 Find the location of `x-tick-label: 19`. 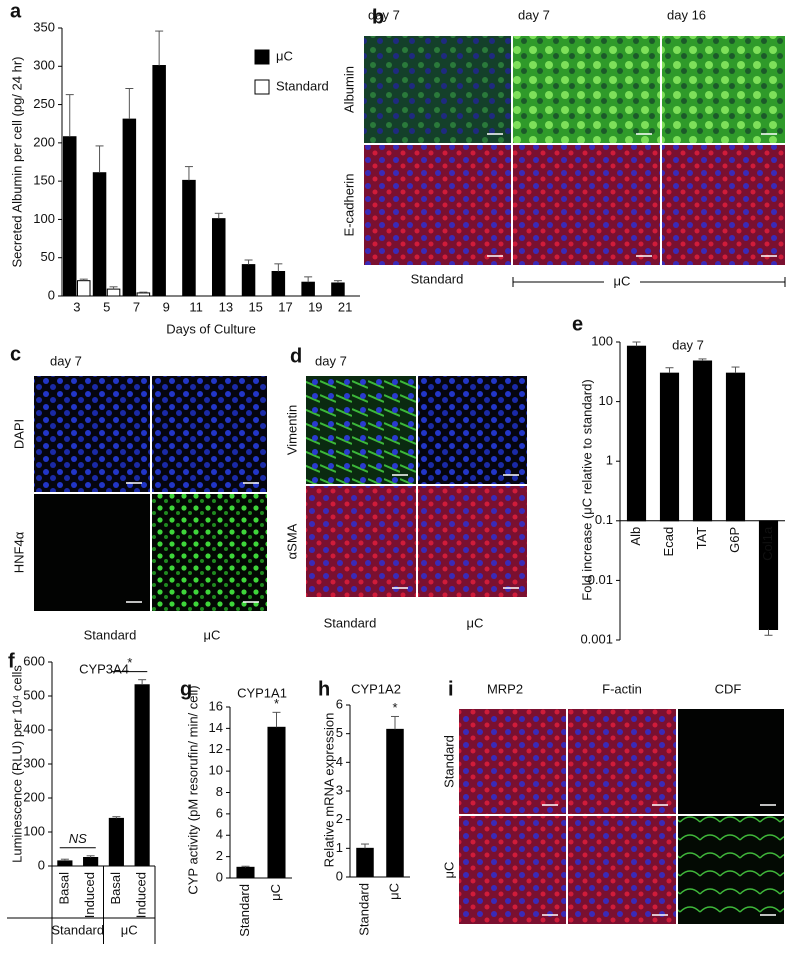

x-tick-label: 19 is located at coordinates (315, 306).